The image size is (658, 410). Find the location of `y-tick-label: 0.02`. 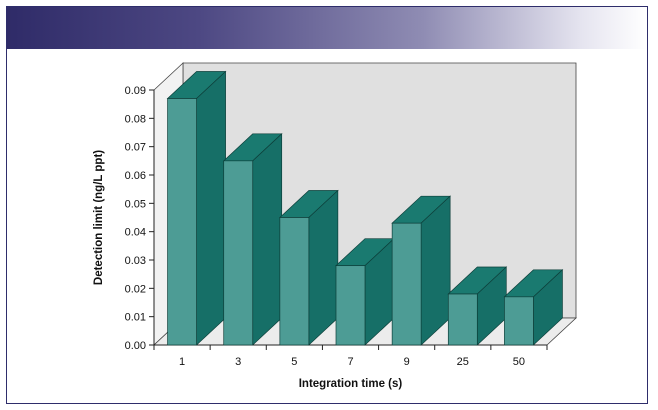

y-tick-label: 0.02 is located at coordinates (135, 289).